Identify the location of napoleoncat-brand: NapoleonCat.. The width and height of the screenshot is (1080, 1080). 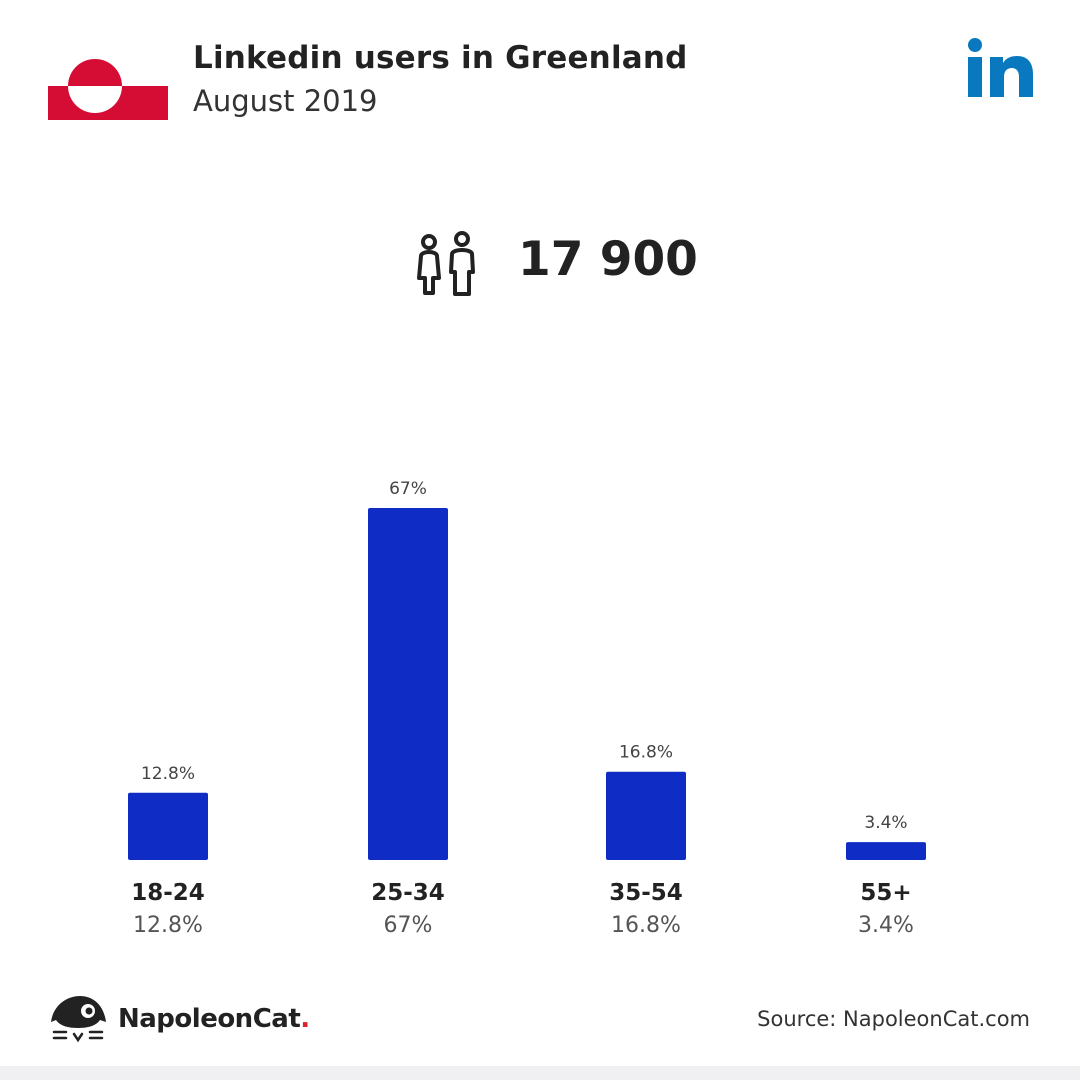
(214, 1019).